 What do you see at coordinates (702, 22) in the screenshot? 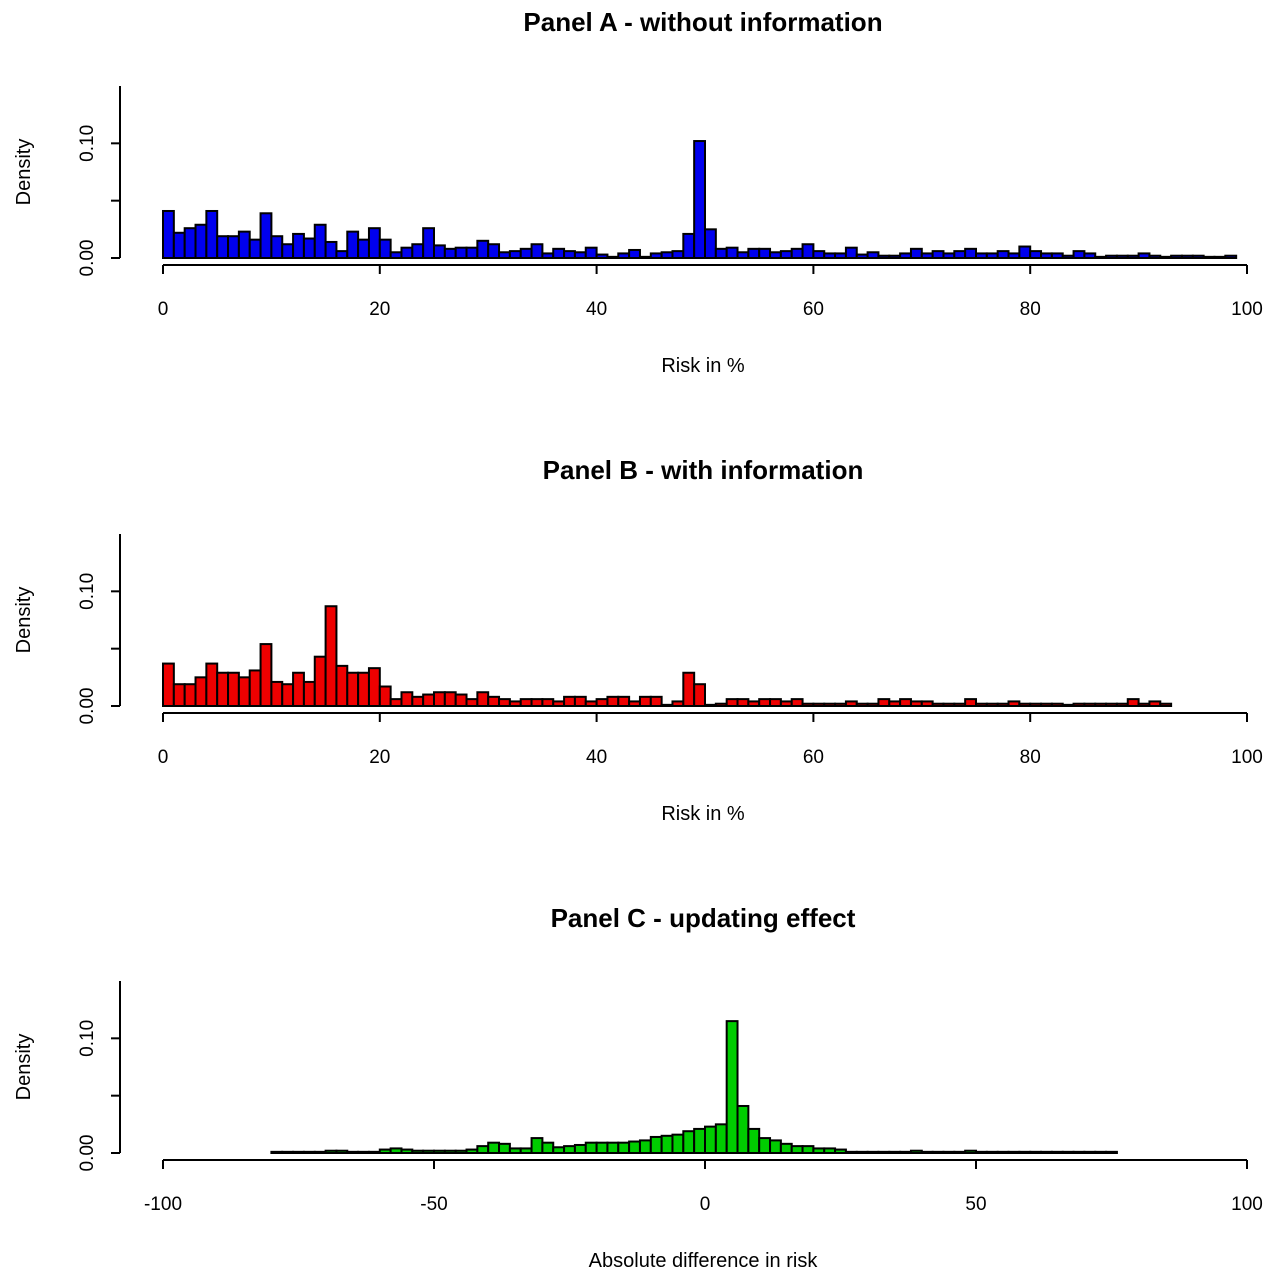
I see `panel-a-title: Panel A - without information` at bounding box center [702, 22].